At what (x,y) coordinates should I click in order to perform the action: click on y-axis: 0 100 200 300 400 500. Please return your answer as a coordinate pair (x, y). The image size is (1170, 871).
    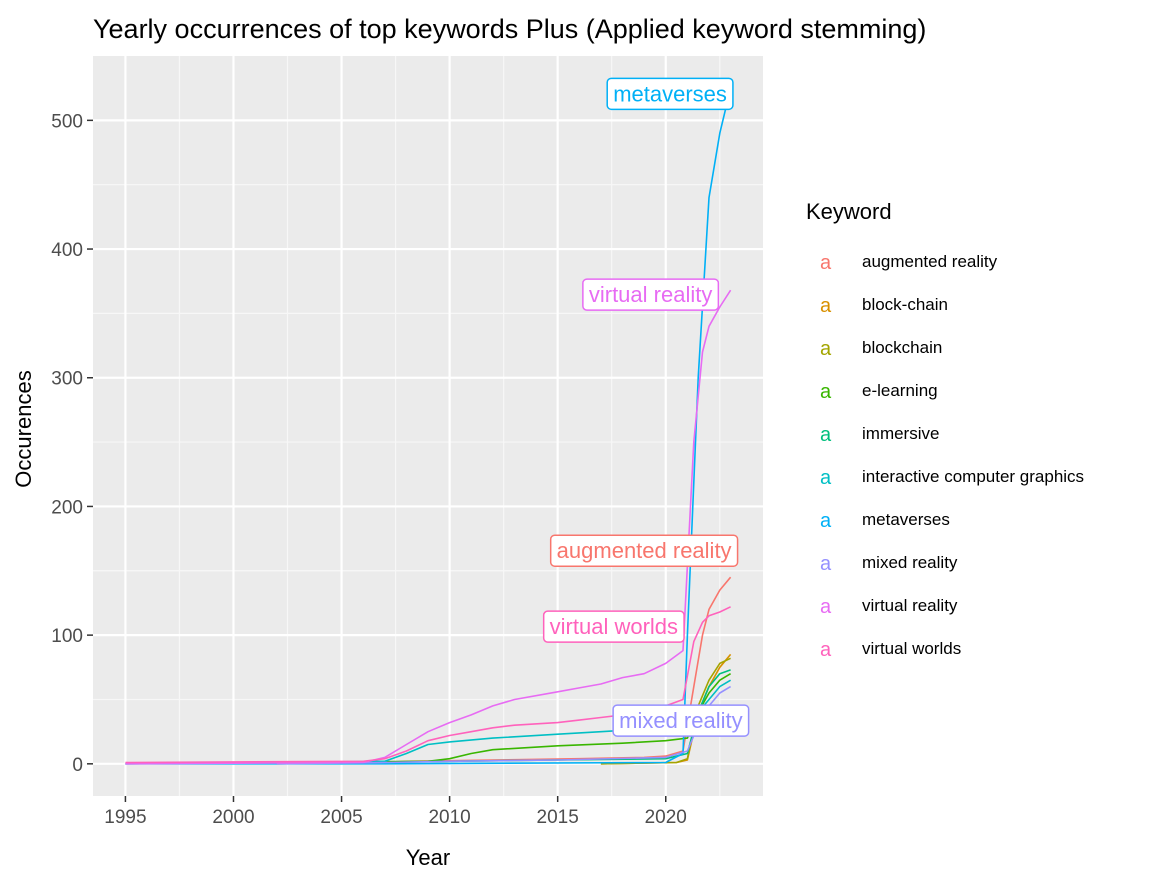
    Looking at the image, I should click on (72, 443).